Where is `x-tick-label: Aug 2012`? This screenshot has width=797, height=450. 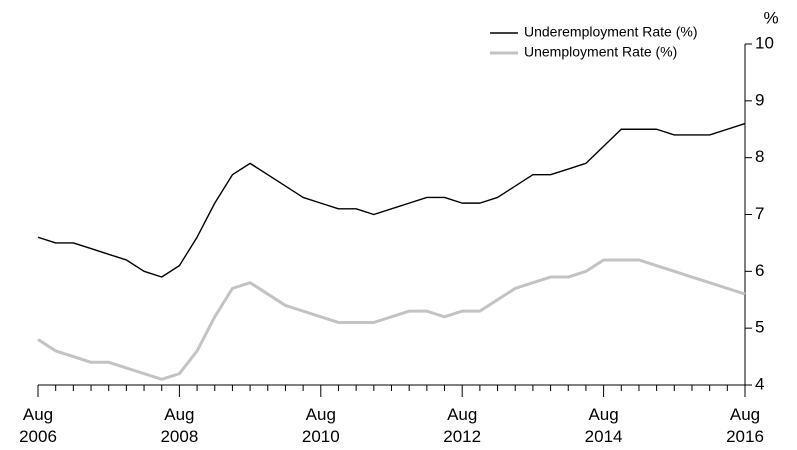
x-tick-label: Aug 2012 is located at coordinates (462, 425).